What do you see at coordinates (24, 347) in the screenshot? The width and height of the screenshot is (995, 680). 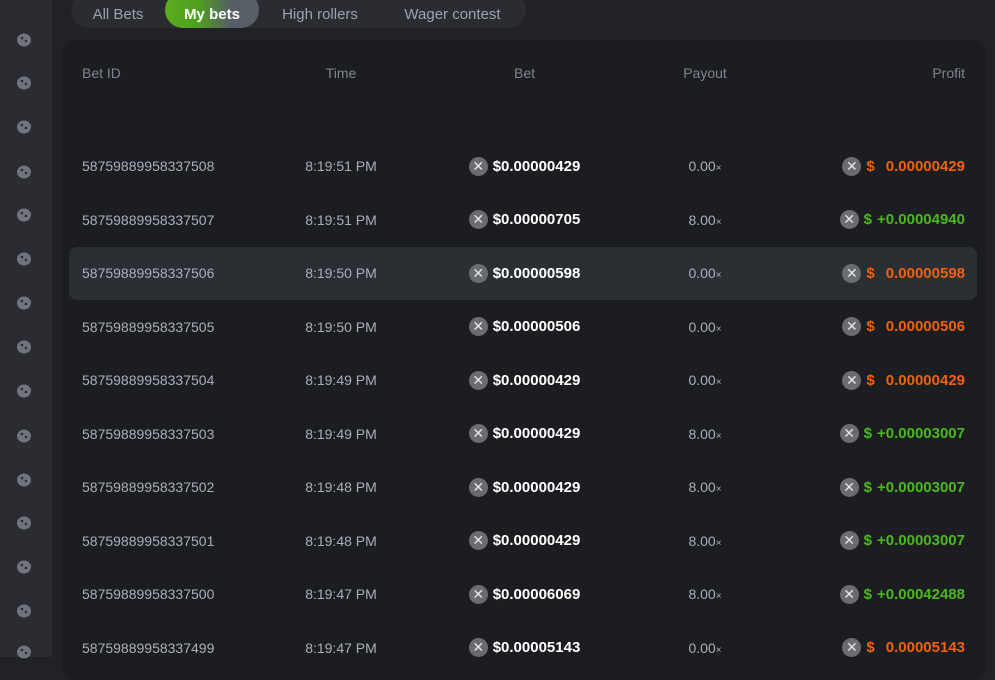 I see `coins-icon` at bounding box center [24, 347].